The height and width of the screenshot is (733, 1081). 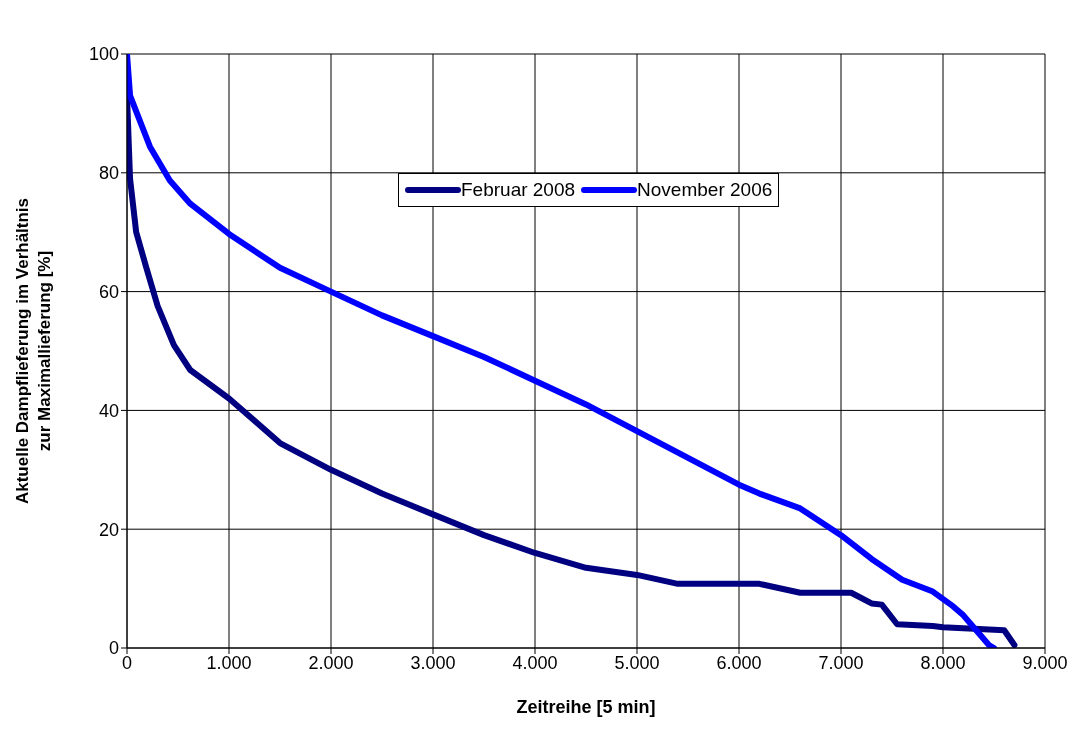 I want to click on legend-label: November 2006, so click(x=705, y=190).